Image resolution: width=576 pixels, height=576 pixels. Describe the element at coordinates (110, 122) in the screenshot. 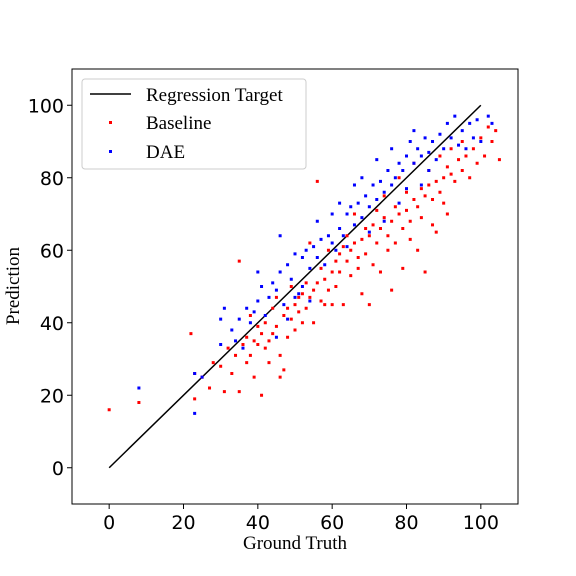

I see `legend-baseline-marker` at that location.